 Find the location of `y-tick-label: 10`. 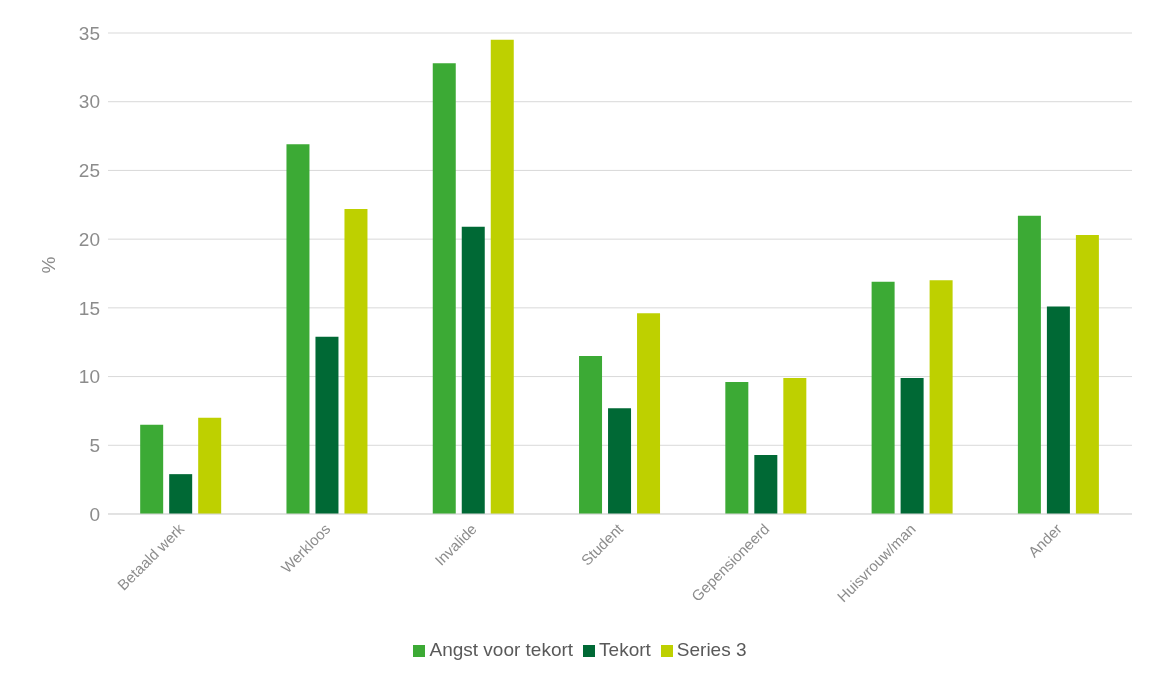

y-tick-label: 10 is located at coordinates (89, 377).